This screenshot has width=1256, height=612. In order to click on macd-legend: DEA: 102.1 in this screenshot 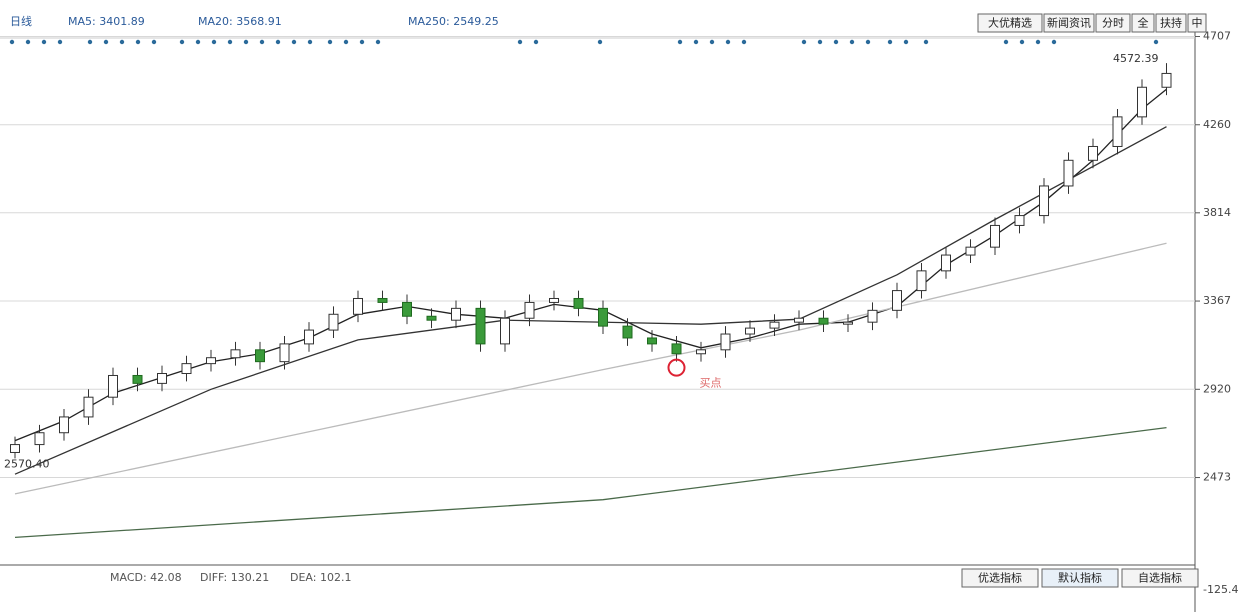, I will do `click(320, 577)`.